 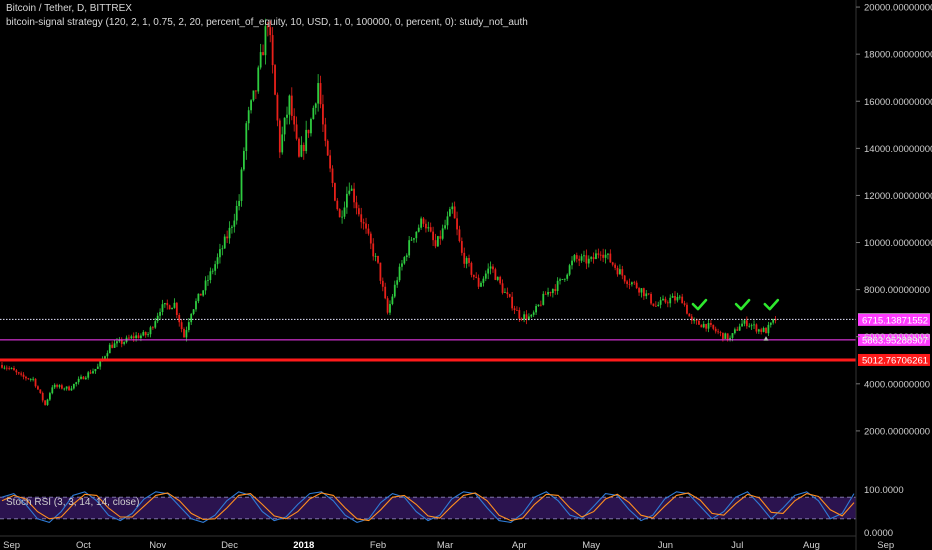 I want to click on signal-layer, so click(x=735, y=319).